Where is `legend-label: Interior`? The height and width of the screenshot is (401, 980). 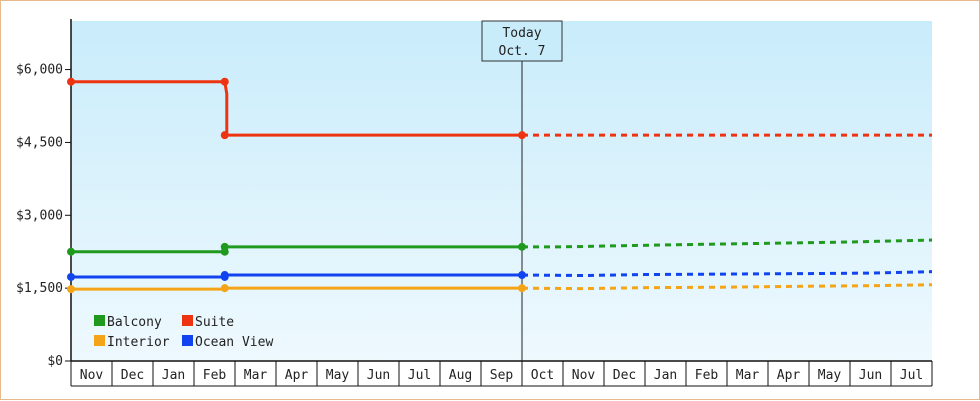
legend-label: Interior is located at coordinates (138, 342).